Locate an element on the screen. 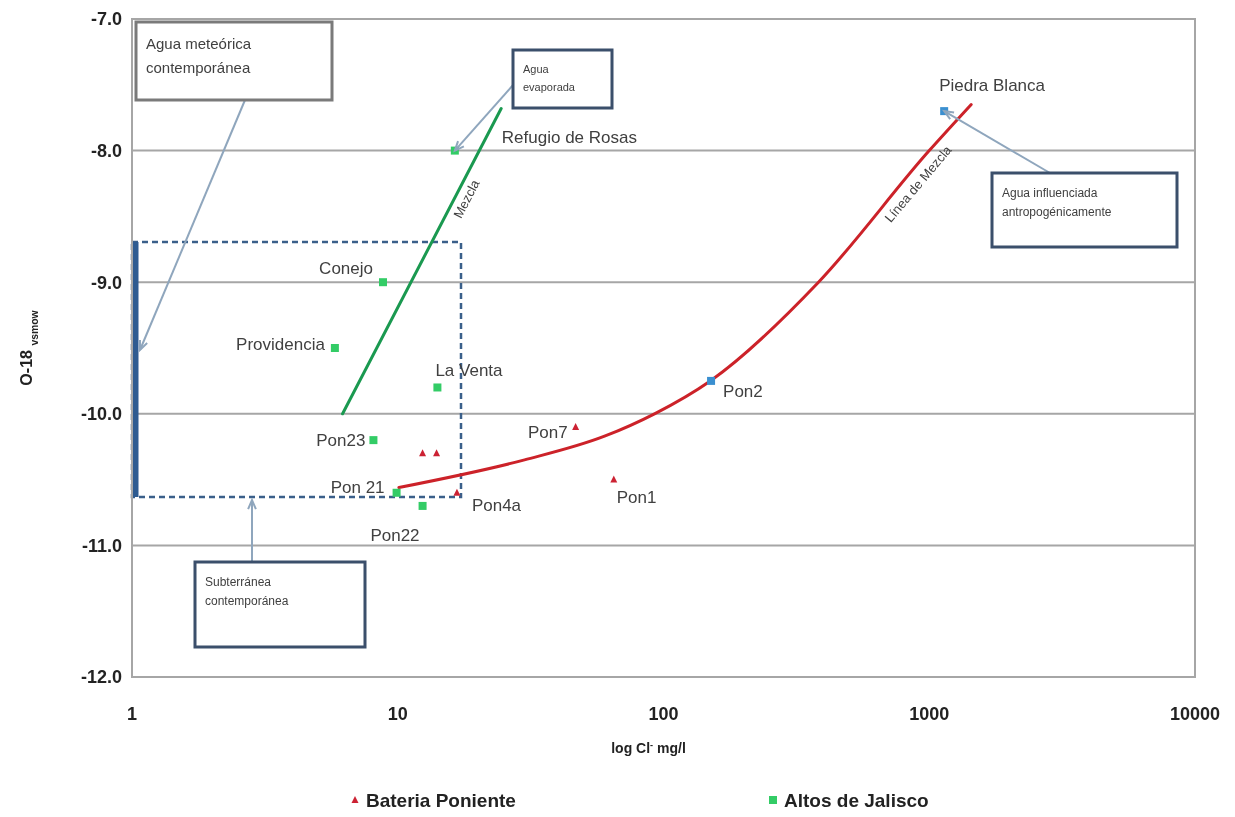  y-tick-label: -12.0 is located at coordinates (101, 677).